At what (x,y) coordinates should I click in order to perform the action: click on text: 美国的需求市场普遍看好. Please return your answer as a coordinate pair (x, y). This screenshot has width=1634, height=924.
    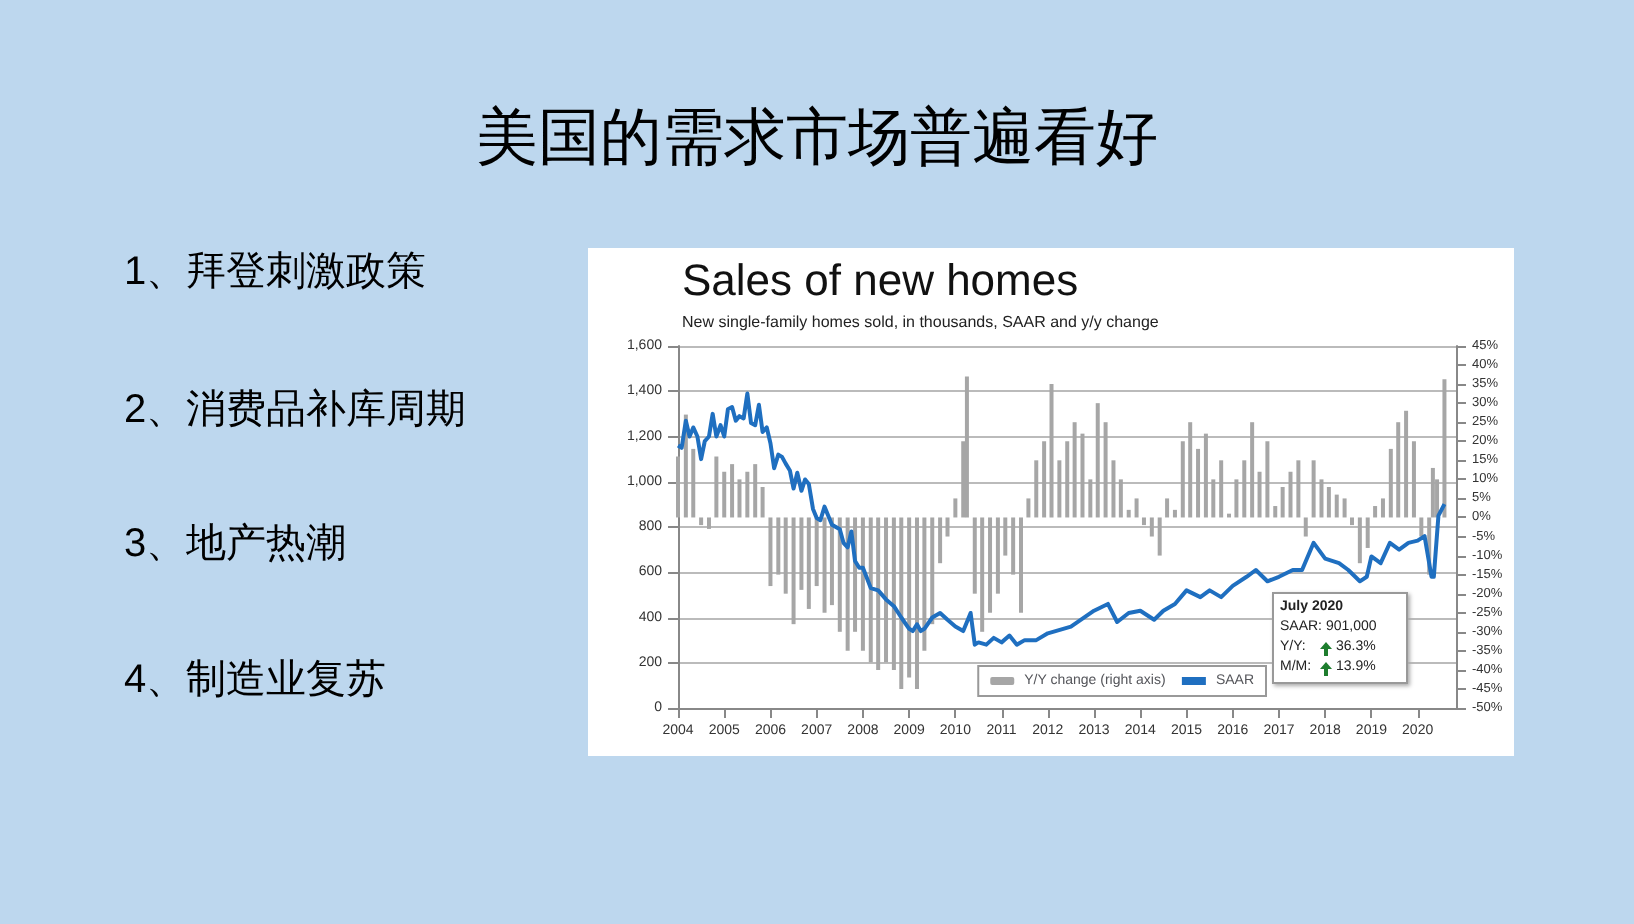
    Looking at the image, I should click on (817, 138).